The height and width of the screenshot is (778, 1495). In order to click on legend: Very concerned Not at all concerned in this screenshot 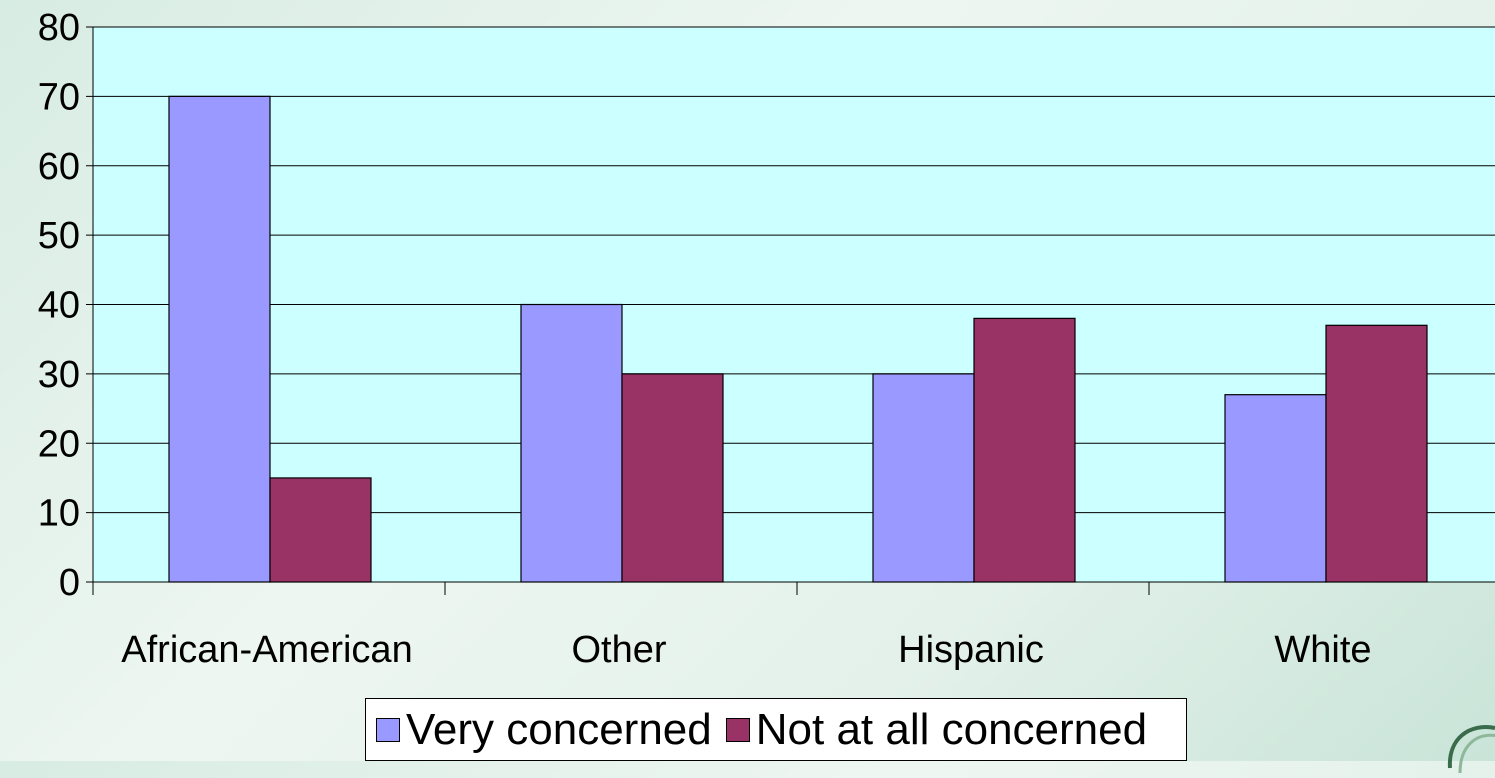, I will do `click(776, 729)`.